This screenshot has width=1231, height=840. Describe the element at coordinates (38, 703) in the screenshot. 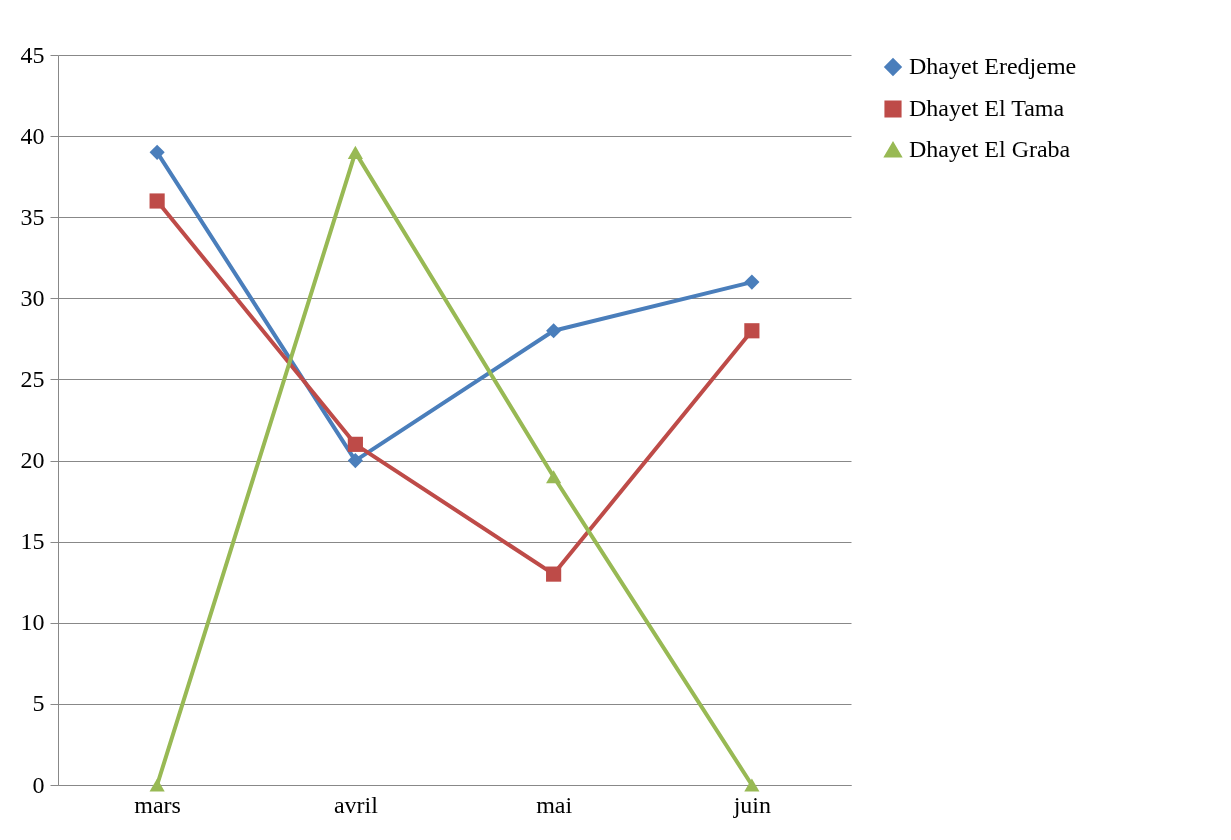

I see `y-tick-label: 5` at that location.